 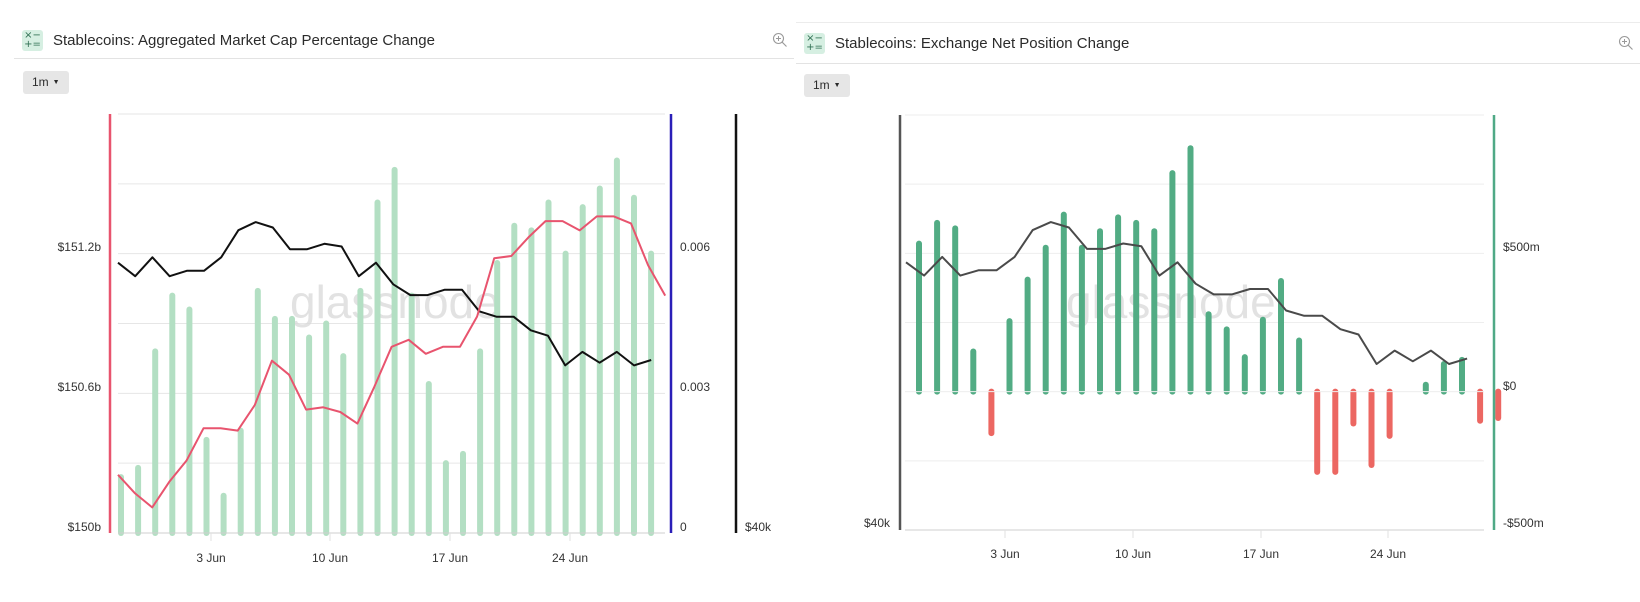 What do you see at coordinates (1510, 386) in the screenshot?
I see `right-axis-tick: $0` at bounding box center [1510, 386].